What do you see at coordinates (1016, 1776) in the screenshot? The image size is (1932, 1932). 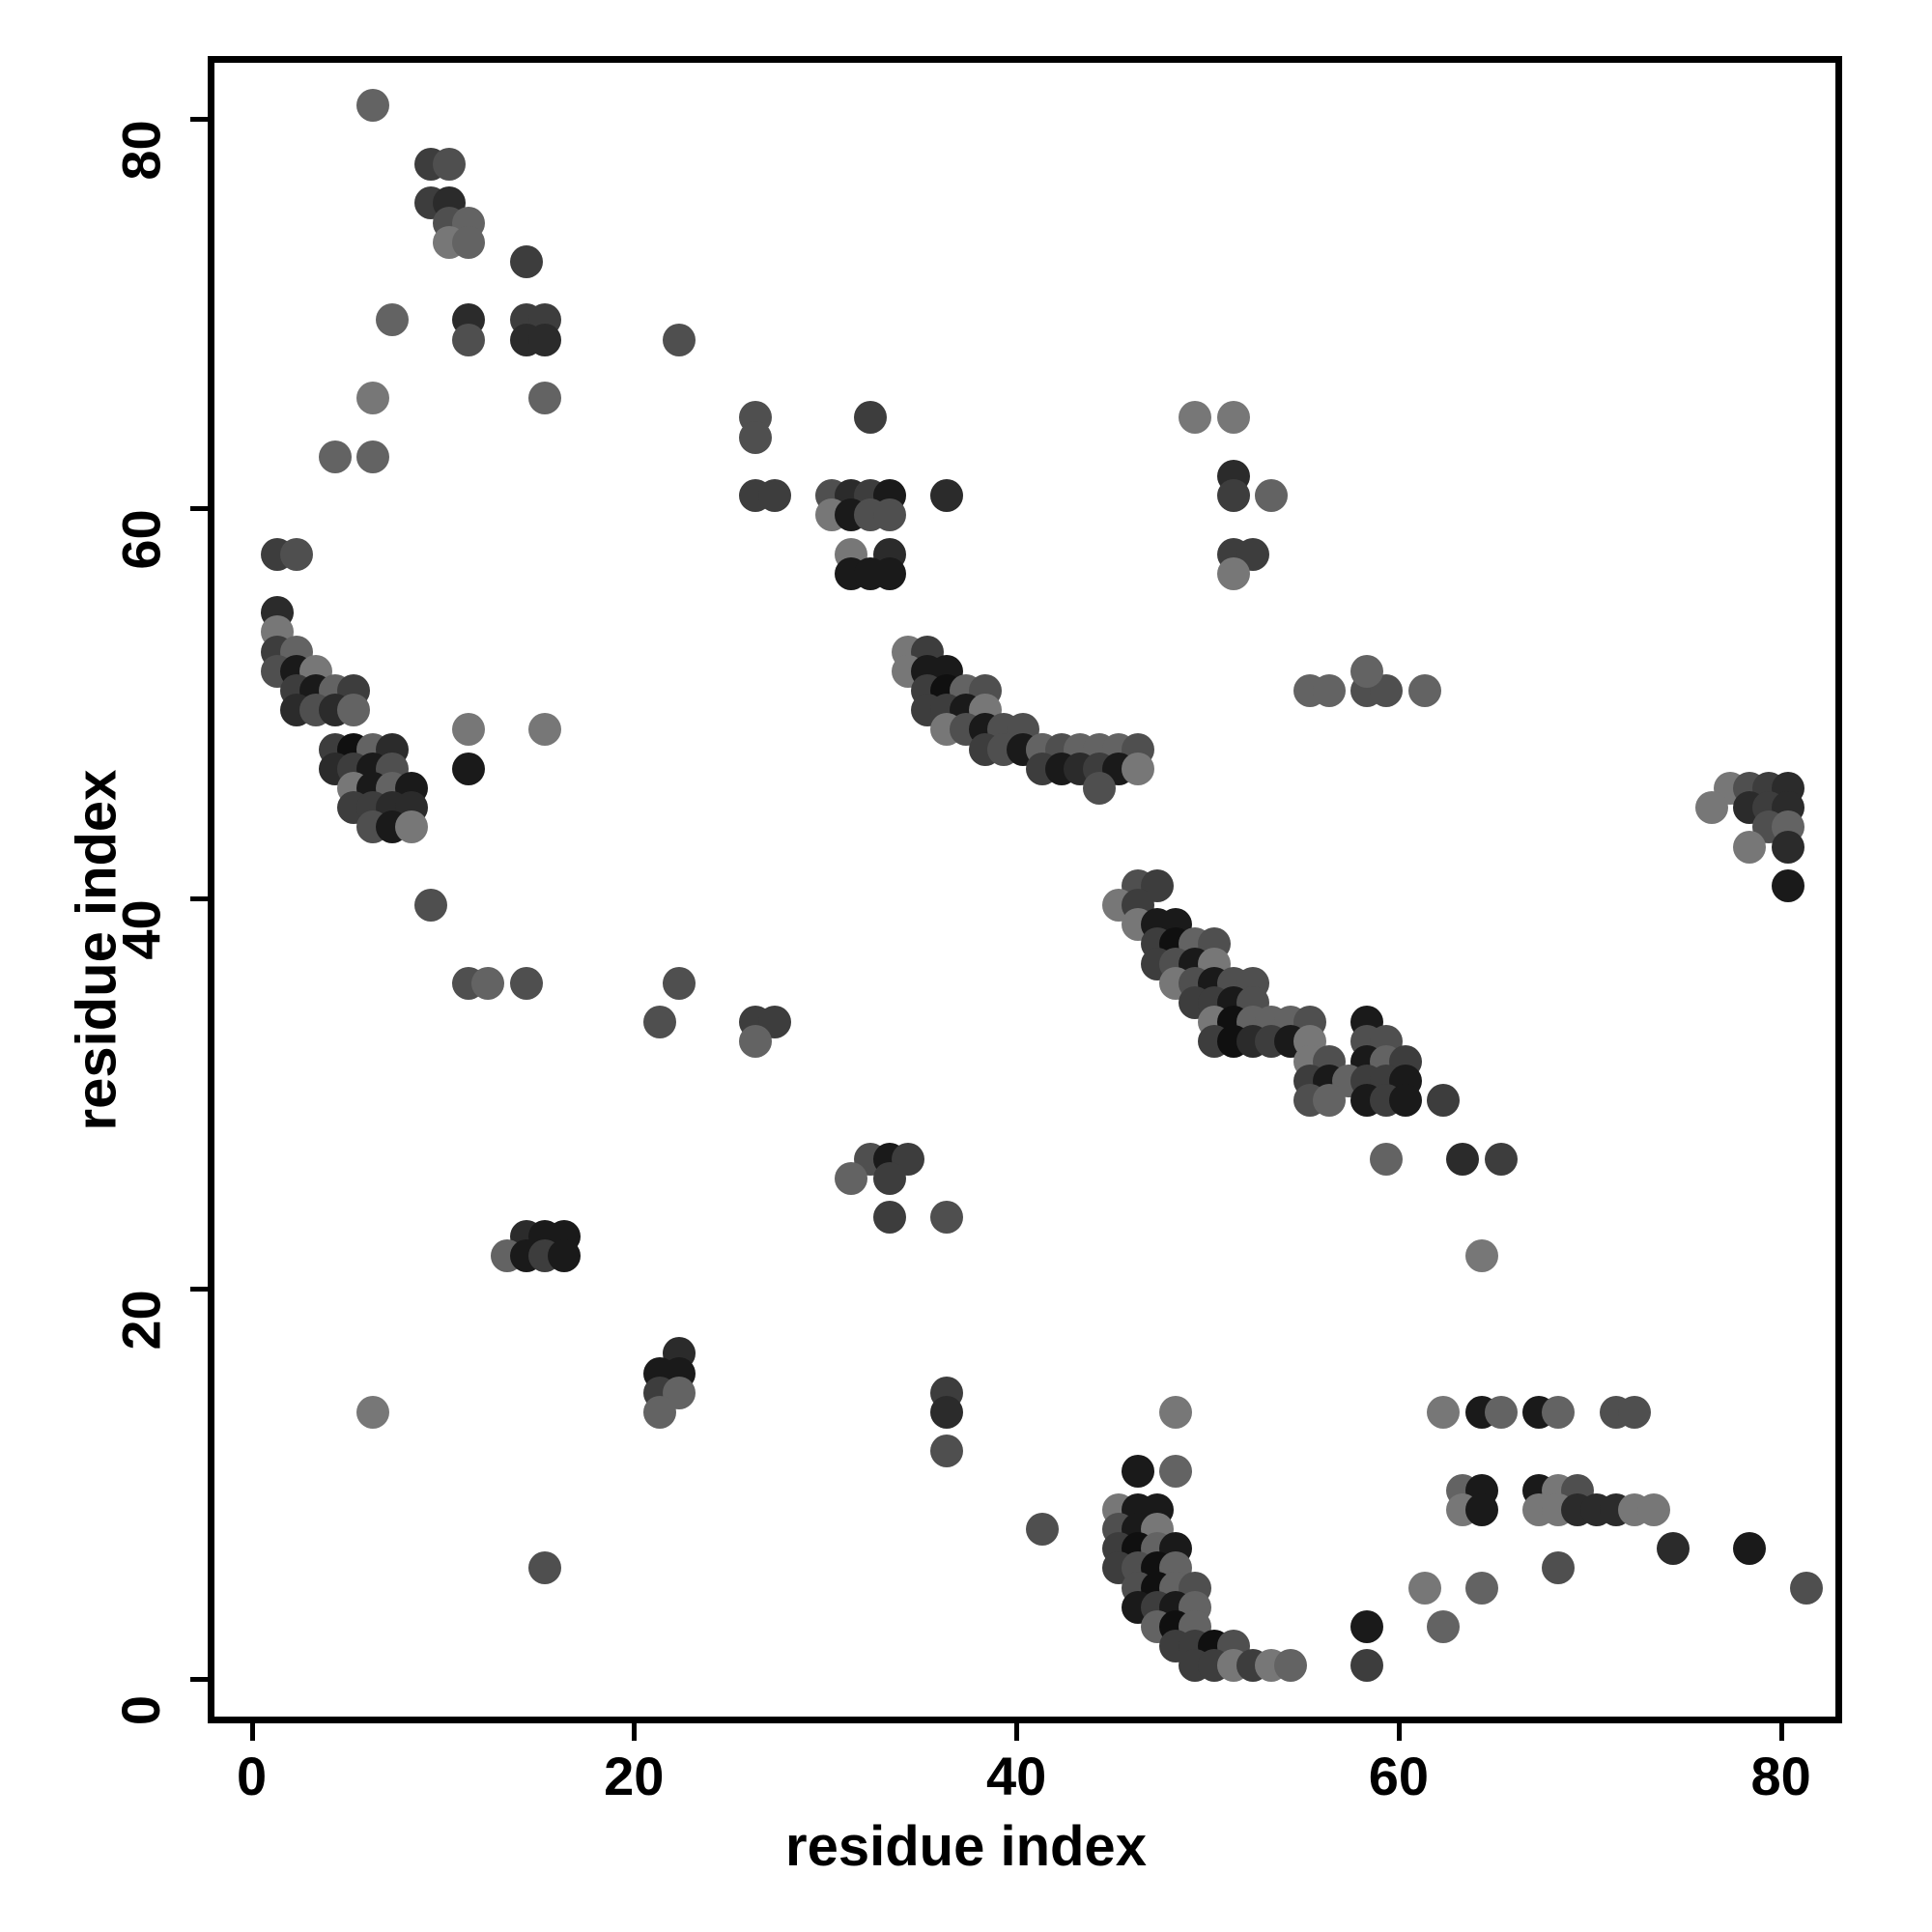 I see `x-tick-label: 40` at bounding box center [1016, 1776].